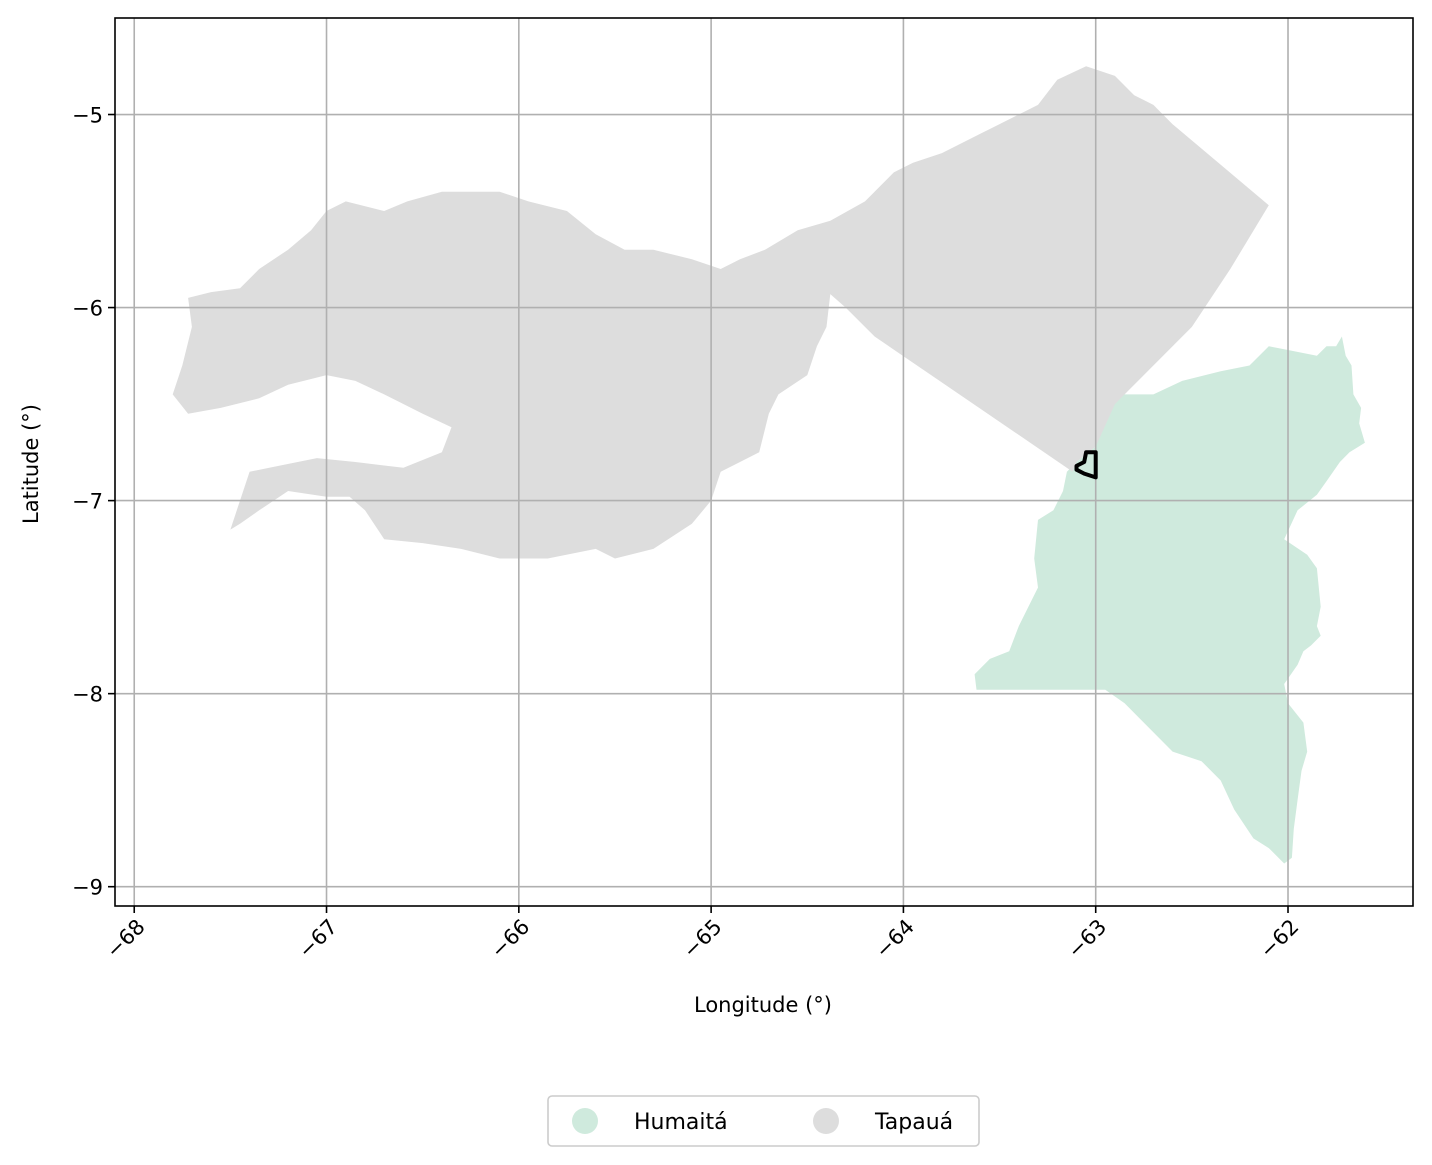  I want to click on y-tick-label: −5, so click(87, 116).